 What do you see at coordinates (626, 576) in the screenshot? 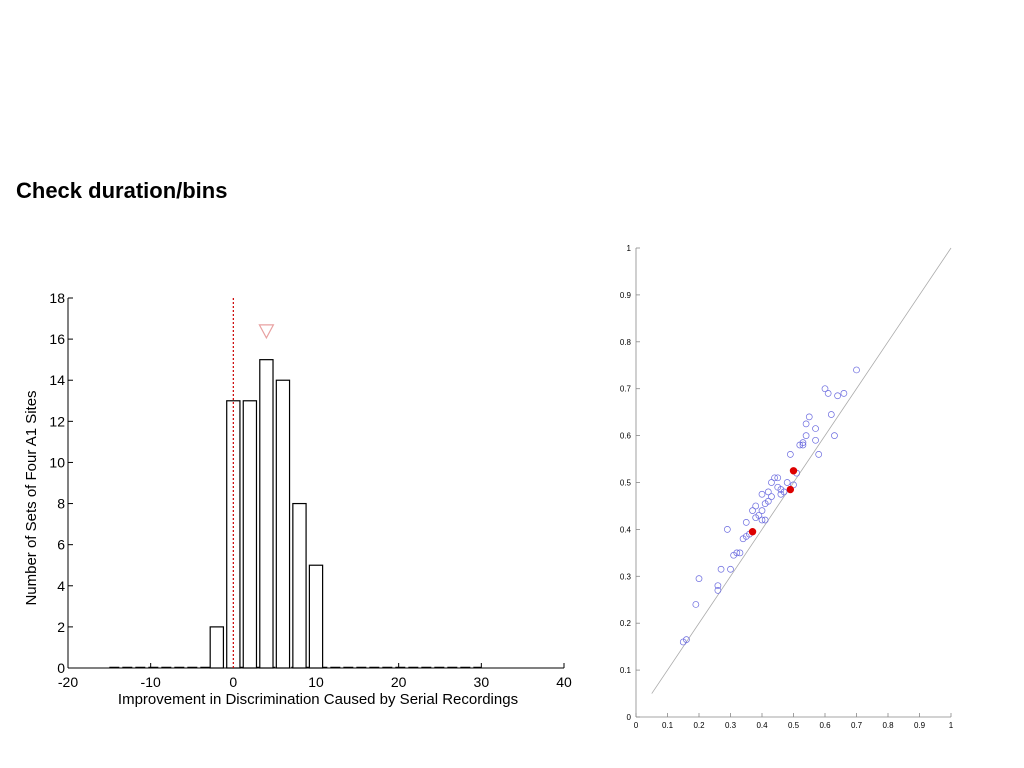
I see `scatter-y-tick-label: 0.3` at bounding box center [626, 576].